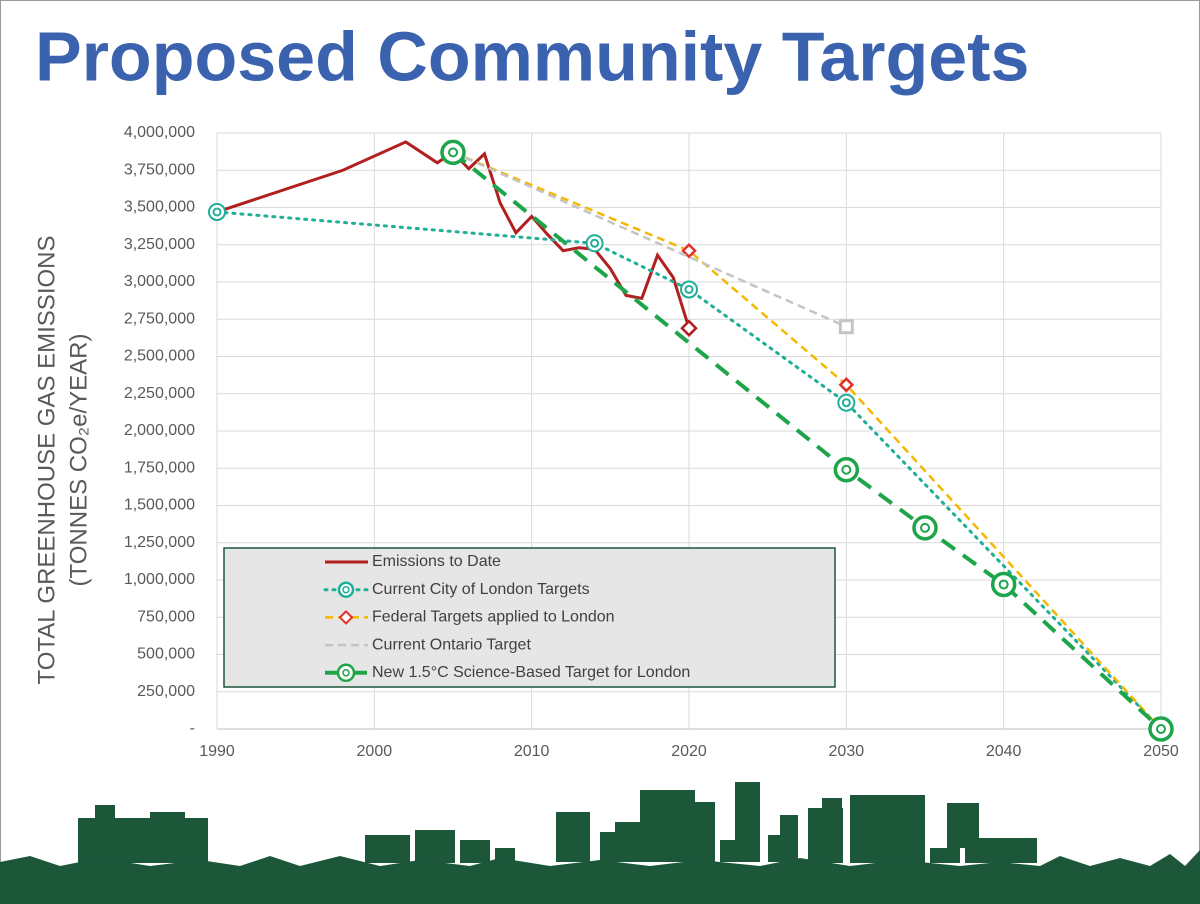  Describe the element at coordinates (493, 617) in the screenshot. I see `legend-label: Federal Targets applied to London` at that location.